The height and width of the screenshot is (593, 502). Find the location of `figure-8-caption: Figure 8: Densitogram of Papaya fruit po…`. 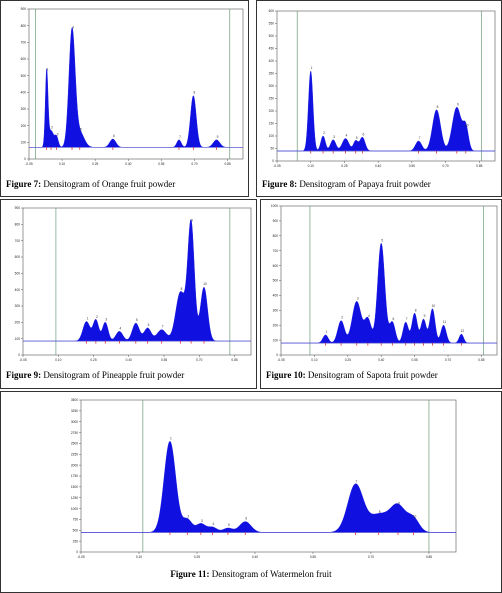

figure-8-caption: Figure 8: Densitogram of Papaya fruit po… is located at coordinates (379, 184).